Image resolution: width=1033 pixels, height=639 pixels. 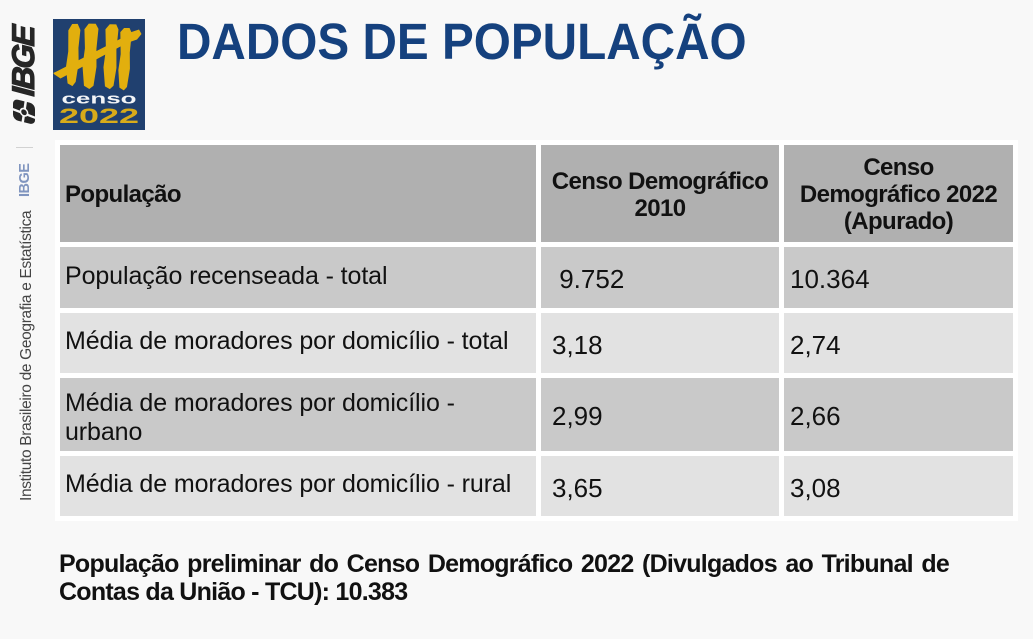 I want to click on svg-text: censo, so click(x=99, y=99).